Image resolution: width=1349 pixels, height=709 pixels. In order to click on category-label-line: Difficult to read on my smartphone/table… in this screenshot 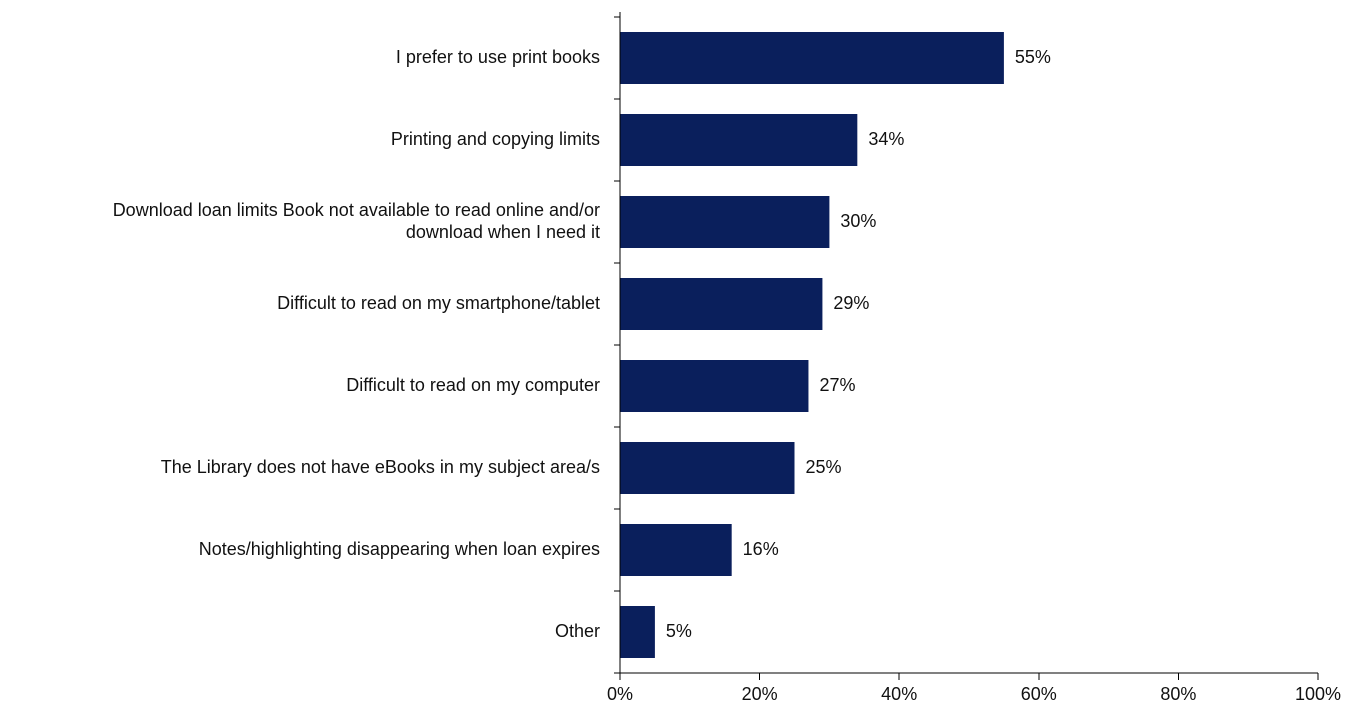, I will do `click(438, 303)`.